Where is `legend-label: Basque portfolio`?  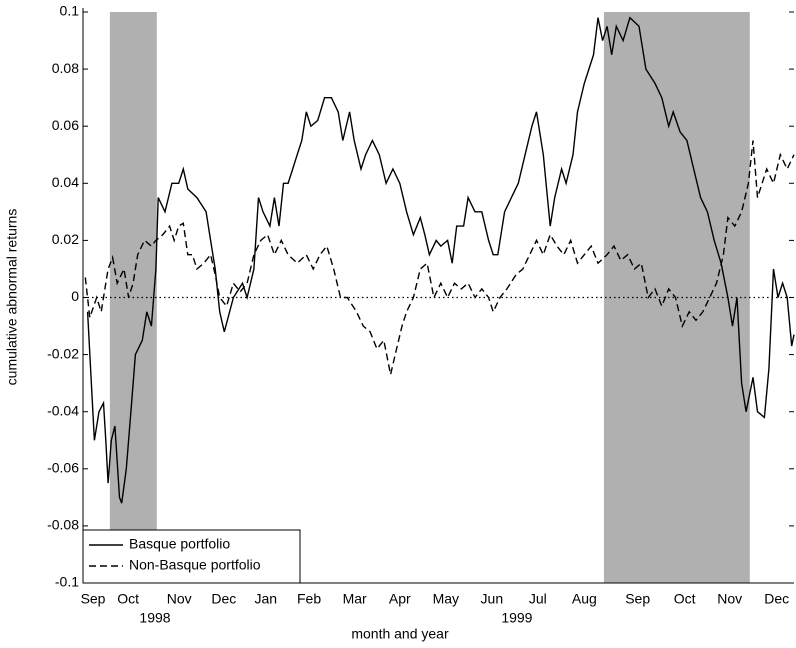 legend-label: Basque portfolio is located at coordinates (179, 544).